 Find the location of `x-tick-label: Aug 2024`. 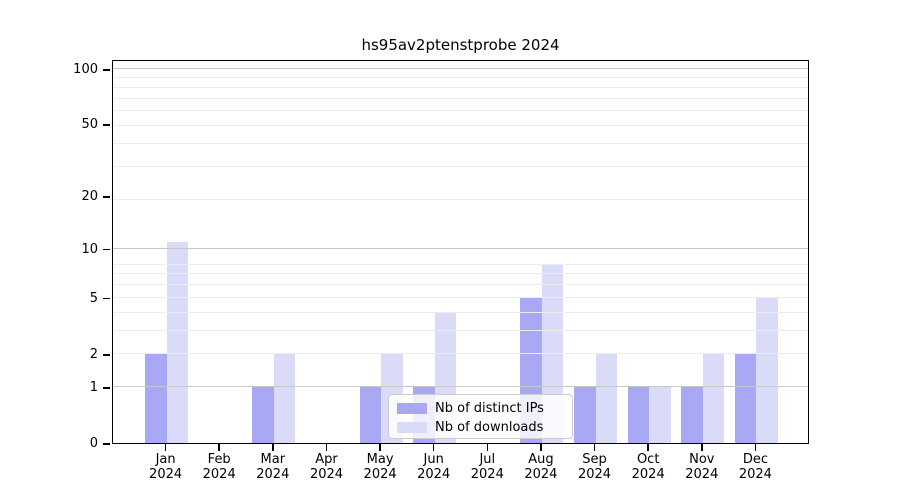

x-tick-label: Aug 2024 is located at coordinates (541, 467).